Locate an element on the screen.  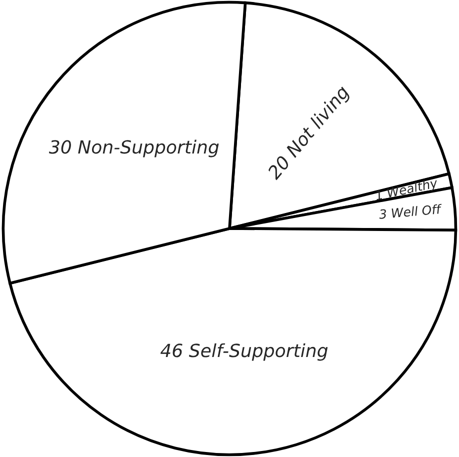
slice-label: 46 Self-Supporting is located at coordinates (244, 352).